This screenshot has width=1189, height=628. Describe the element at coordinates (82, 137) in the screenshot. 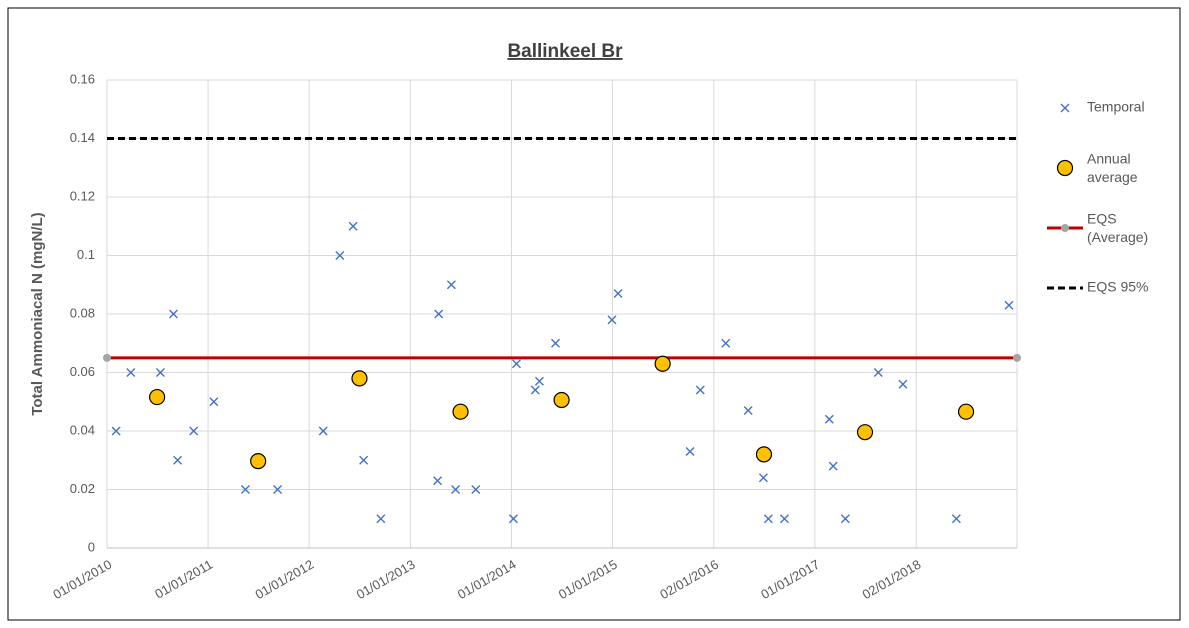

I see `y-tick-label: 0.14` at that location.